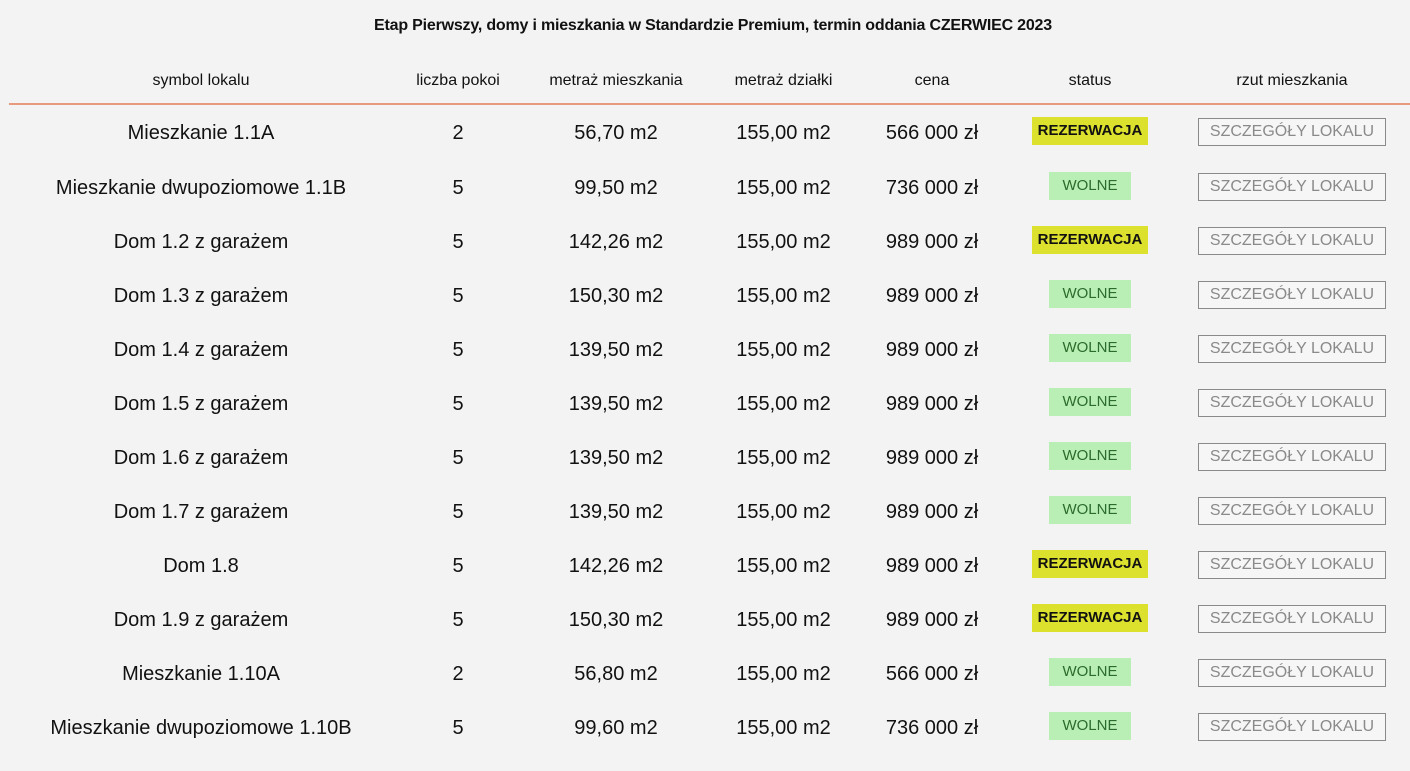  What do you see at coordinates (616, 619) in the screenshot?
I see `unit-area: 150,30 m2` at bounding box center [616, 619].